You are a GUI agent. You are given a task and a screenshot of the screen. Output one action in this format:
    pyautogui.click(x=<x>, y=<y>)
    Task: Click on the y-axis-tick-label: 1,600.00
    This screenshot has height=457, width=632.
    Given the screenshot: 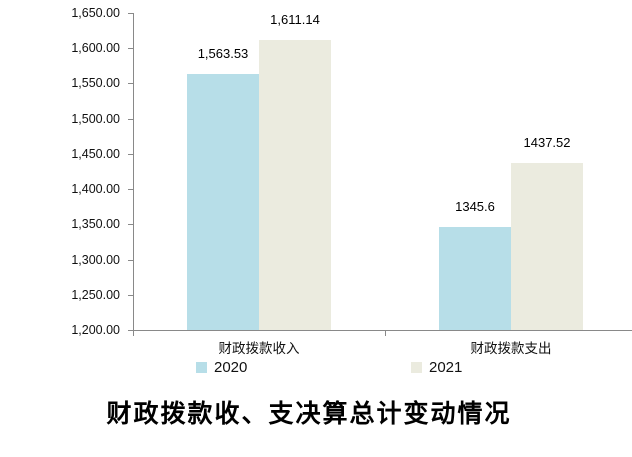 What is the action you would take?
    pyautogui.click(x=95, y=48)
    